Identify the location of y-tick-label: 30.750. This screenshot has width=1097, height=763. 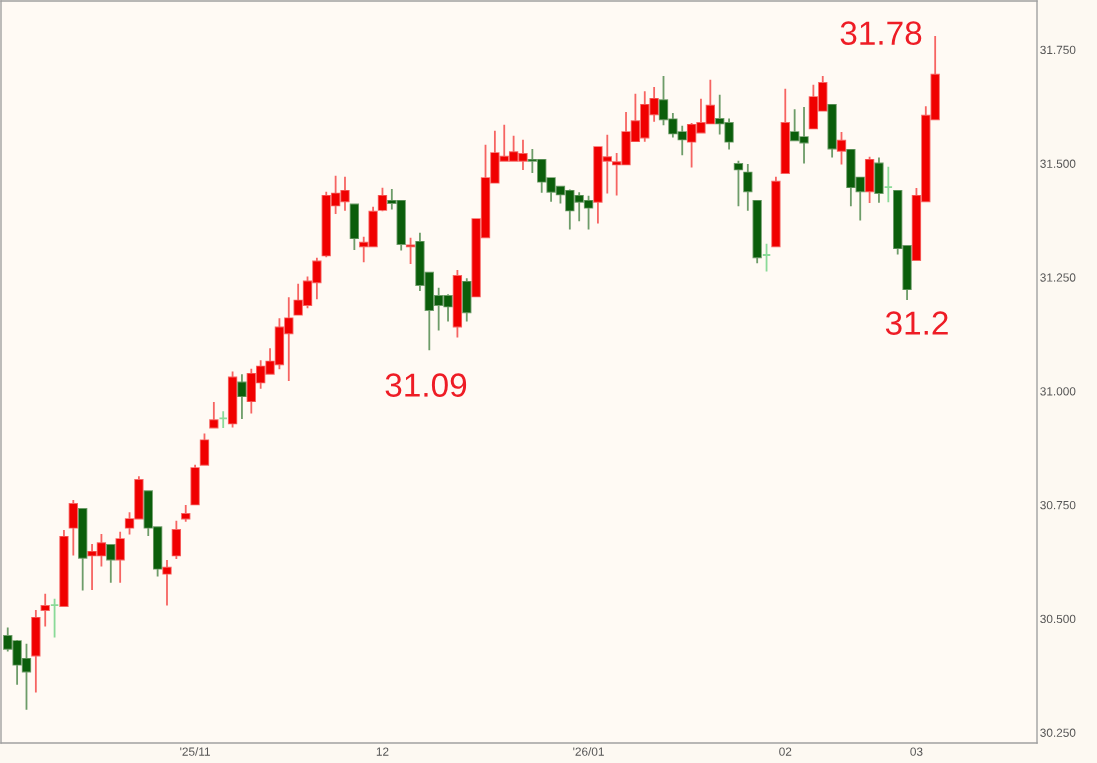
(1058, 505).